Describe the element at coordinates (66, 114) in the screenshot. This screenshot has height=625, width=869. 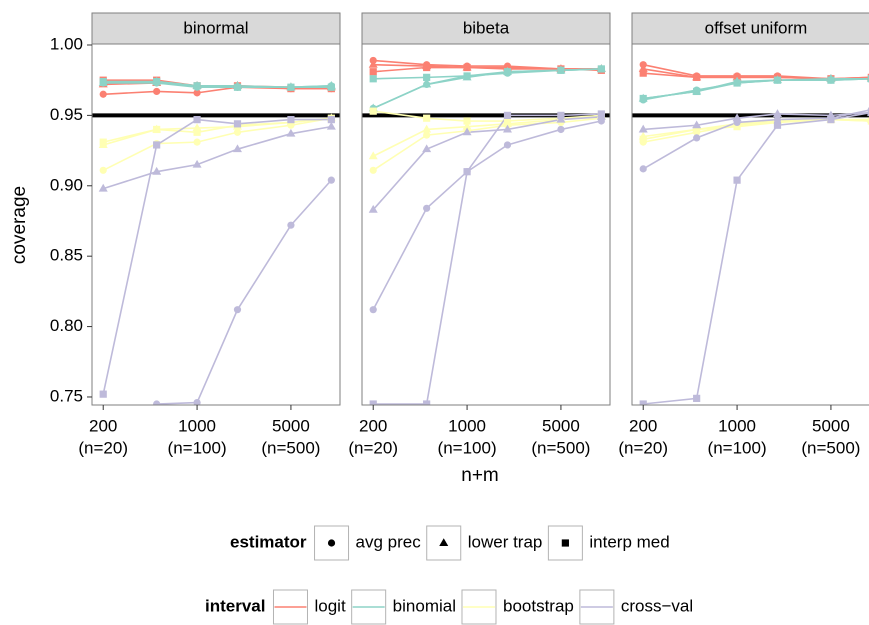
I see `y-tick-label: 0.95` at that location.